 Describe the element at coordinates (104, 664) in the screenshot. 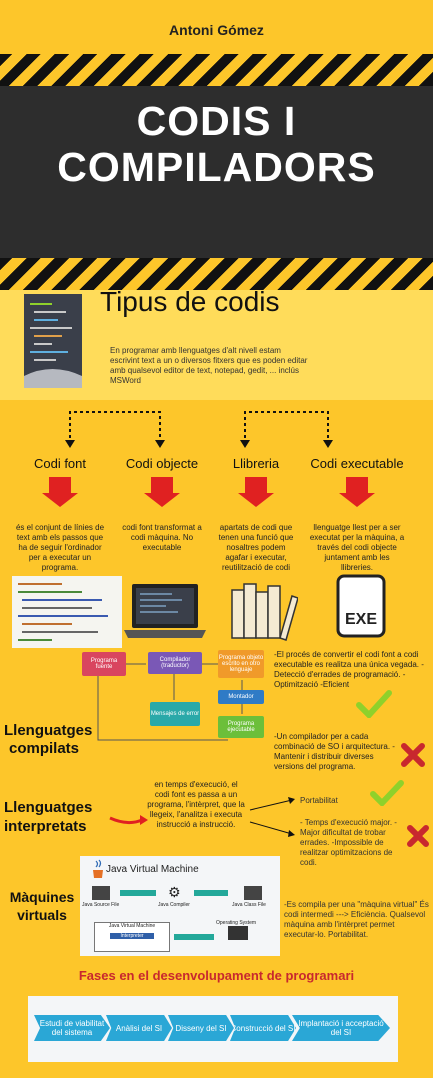

I see `flow-fuente: Programa fuente` at that location.